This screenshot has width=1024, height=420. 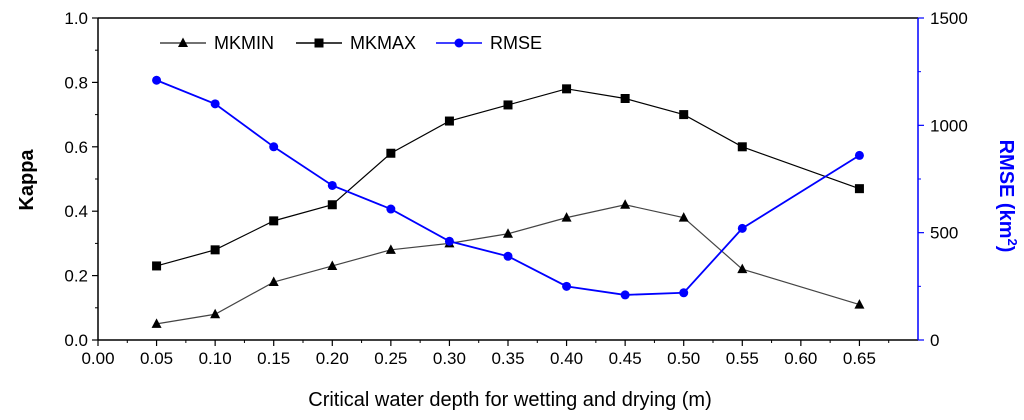 I want to click on left-y-tick-label: 0.6, so click(x=76, y=147).